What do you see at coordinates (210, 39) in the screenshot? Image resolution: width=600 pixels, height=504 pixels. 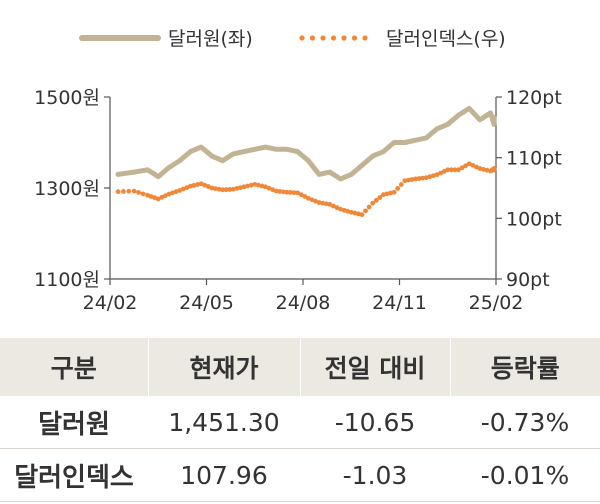 I see `legend-label-usd-krw: 달러원(좌)` at bounding box center [210, 39].